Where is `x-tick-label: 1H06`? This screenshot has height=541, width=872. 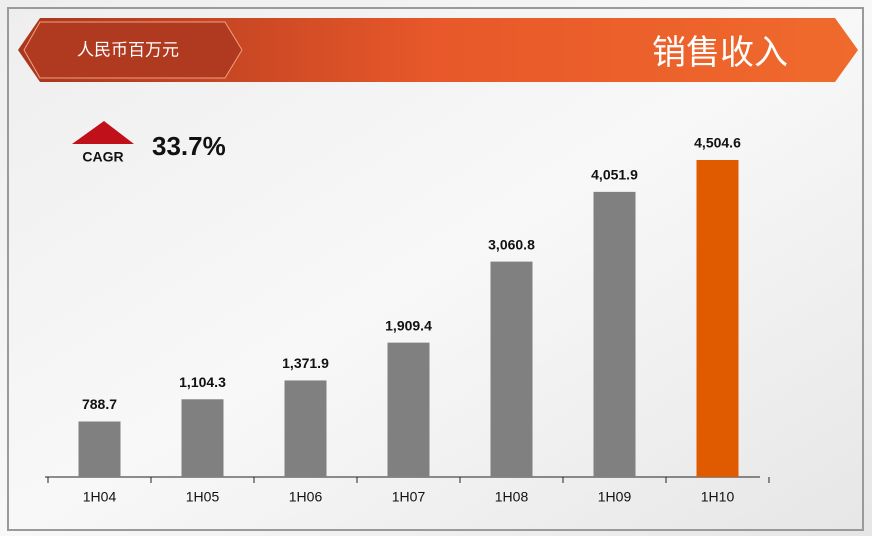 x-tick-label: 1H06 is located at coordinates (306, 497).